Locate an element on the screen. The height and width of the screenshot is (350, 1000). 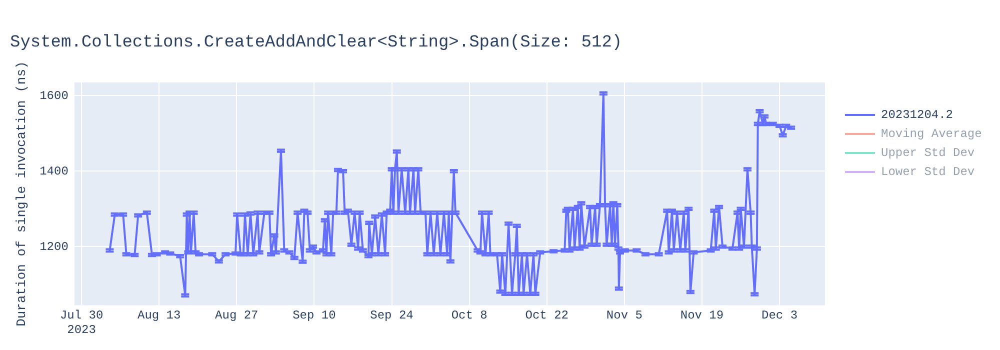
y-axis-title: Duration of single invocation (ns) is located at coordinates (22, 193).